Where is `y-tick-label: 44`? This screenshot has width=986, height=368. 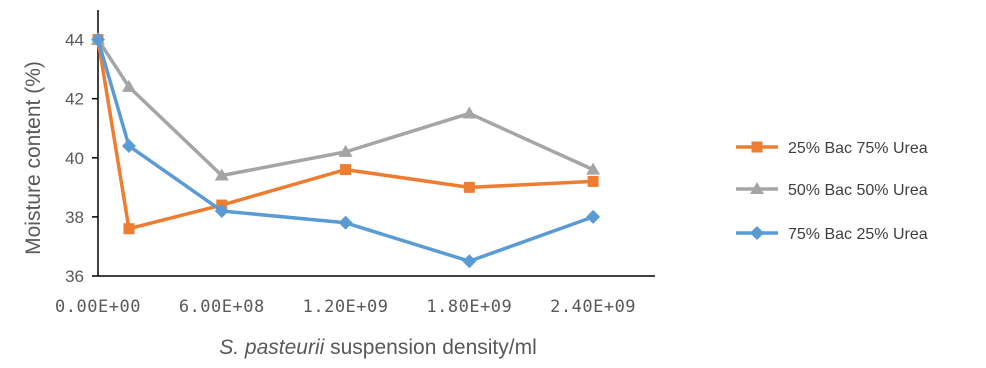 y-tick-label: 44 is located at coordinates (74, 40).